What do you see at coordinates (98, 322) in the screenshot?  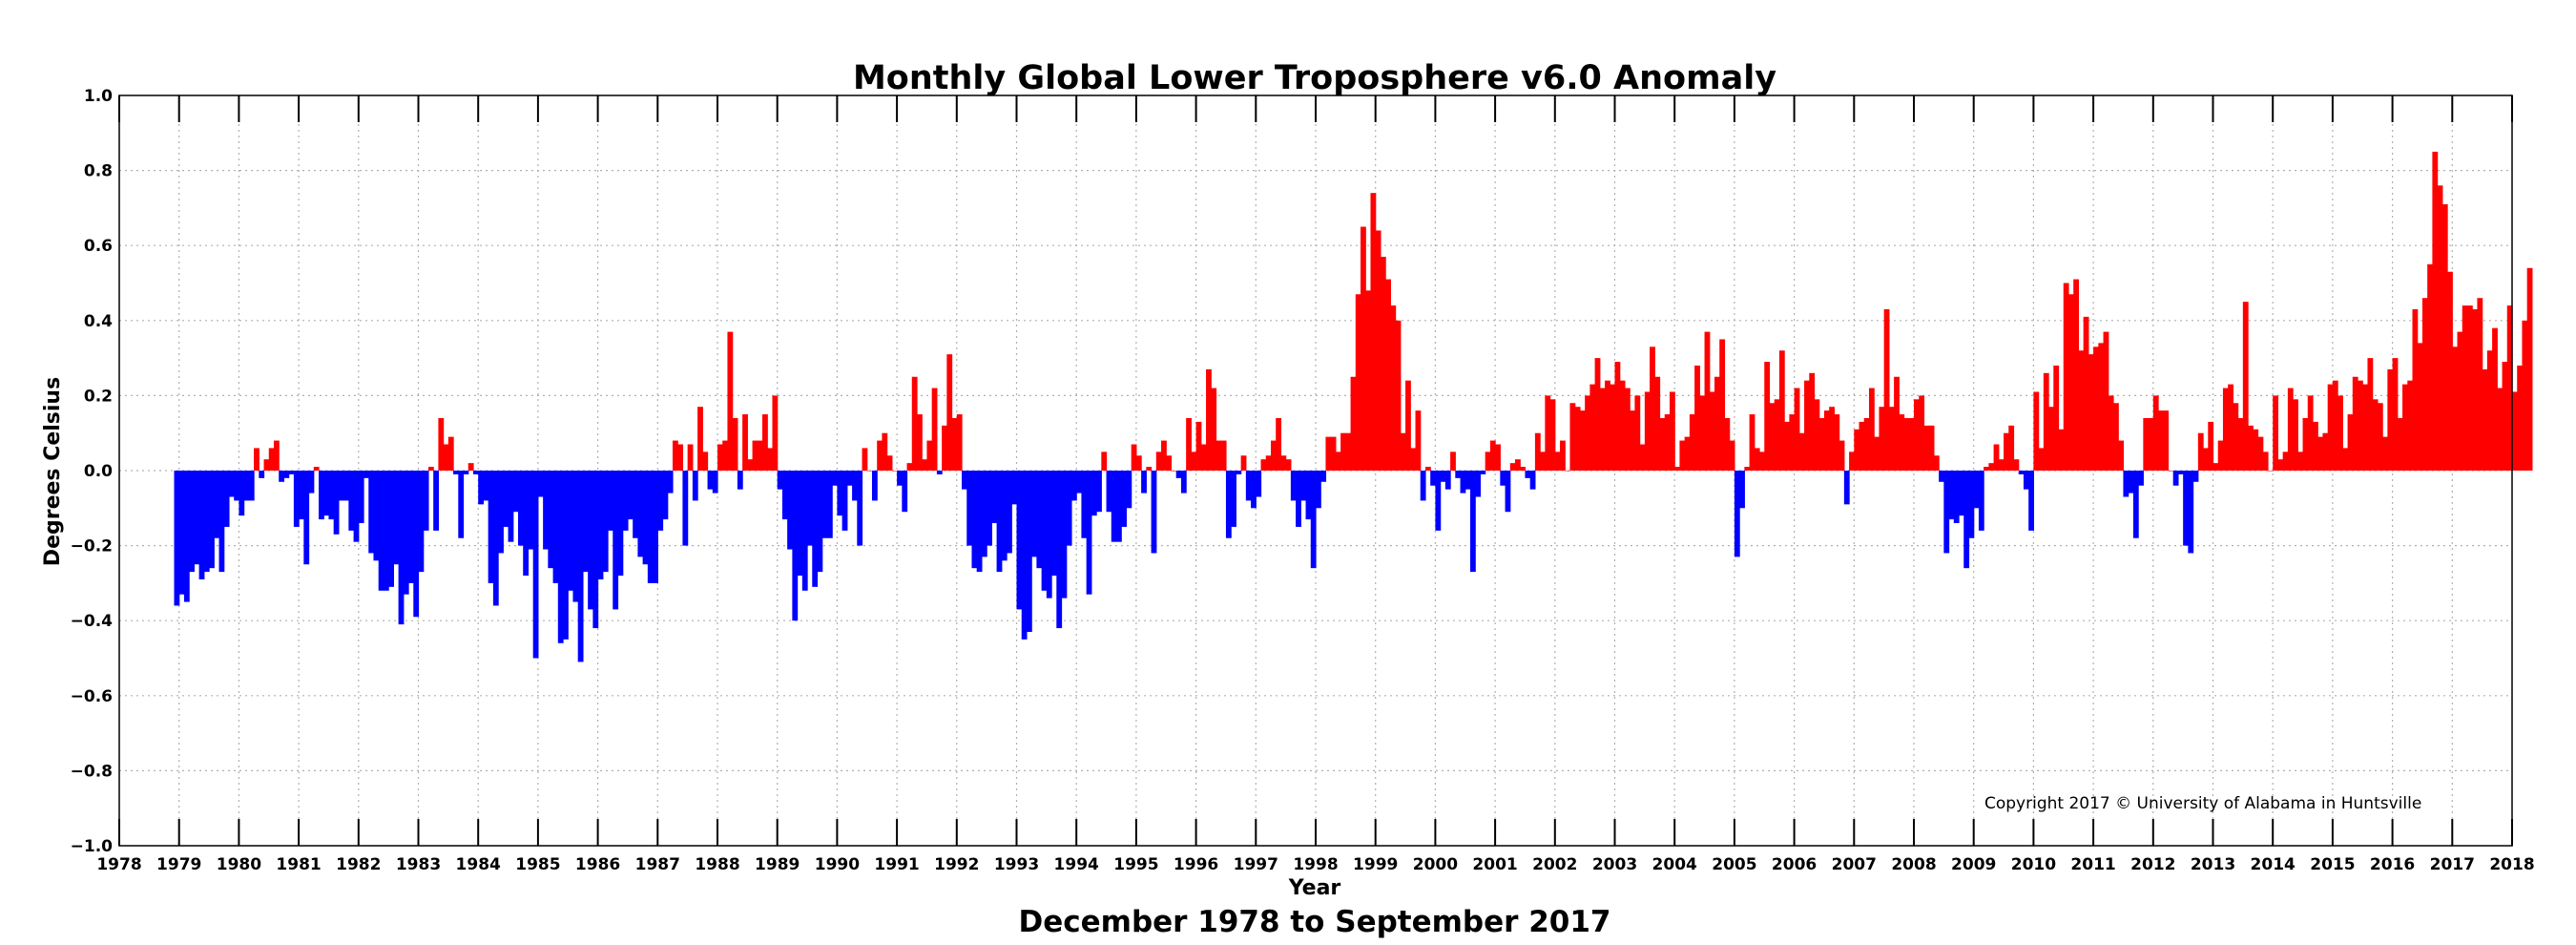 I see `y-tick-label: 0.4` at bounding box center [98, 322].